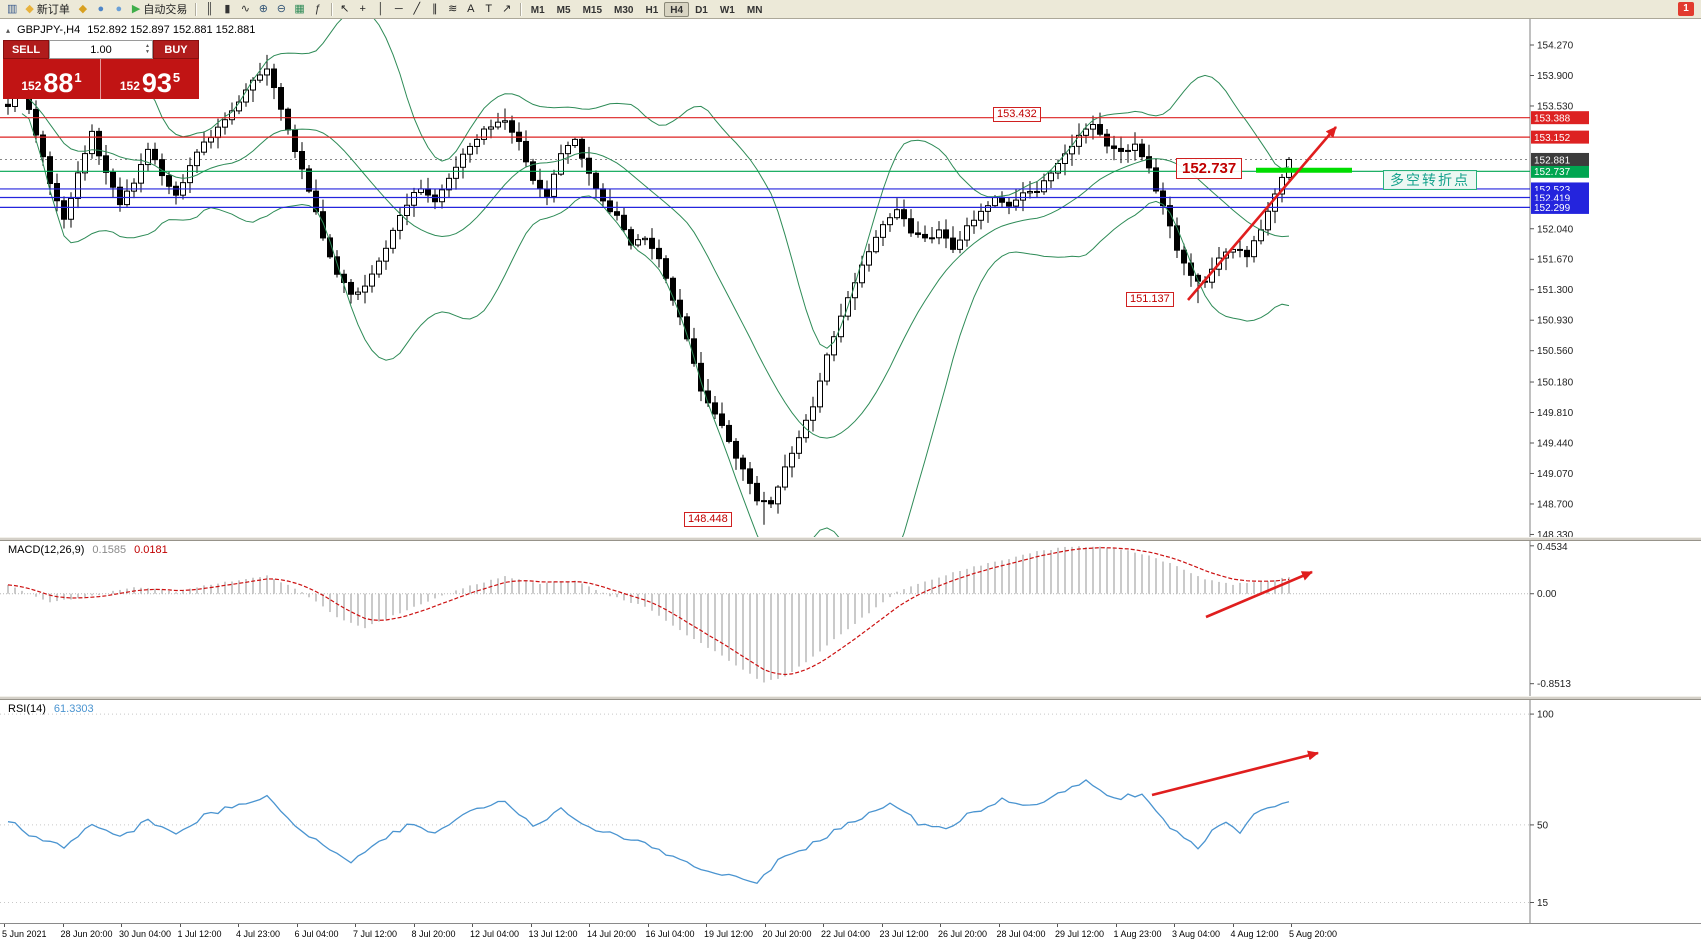 The width and height of the screenshot is (1701, 941). I want to click on new-order-button: ◆ 新订单, so click(47, 9).